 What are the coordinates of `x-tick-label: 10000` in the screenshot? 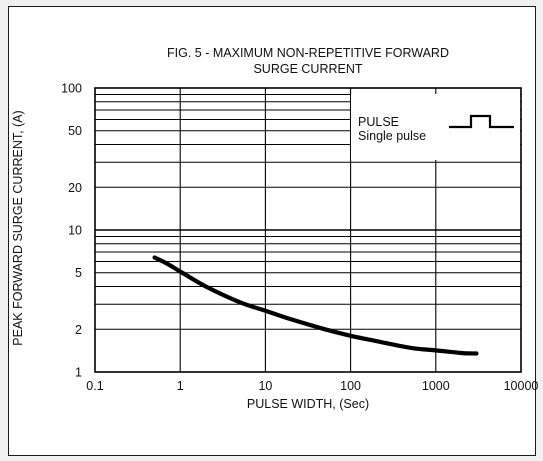 It's located at (521, 386).